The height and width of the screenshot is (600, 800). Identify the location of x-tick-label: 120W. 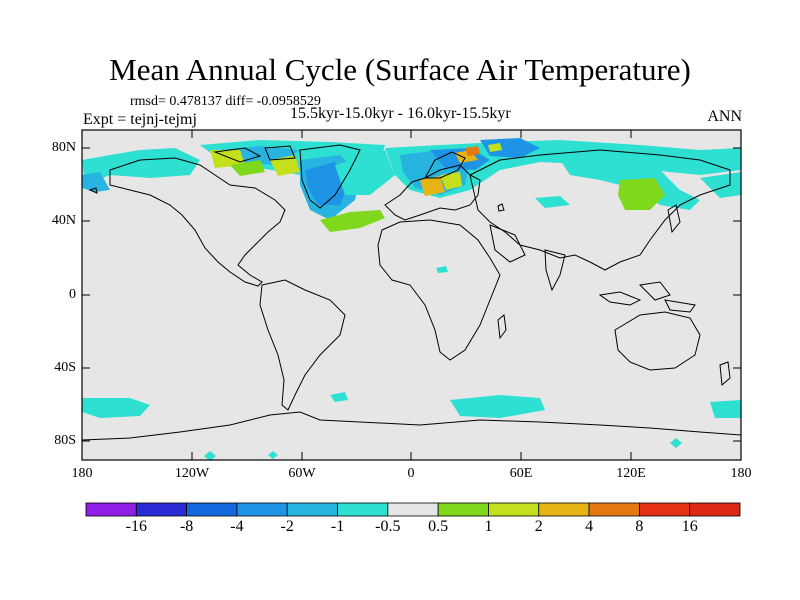
(192, 473).